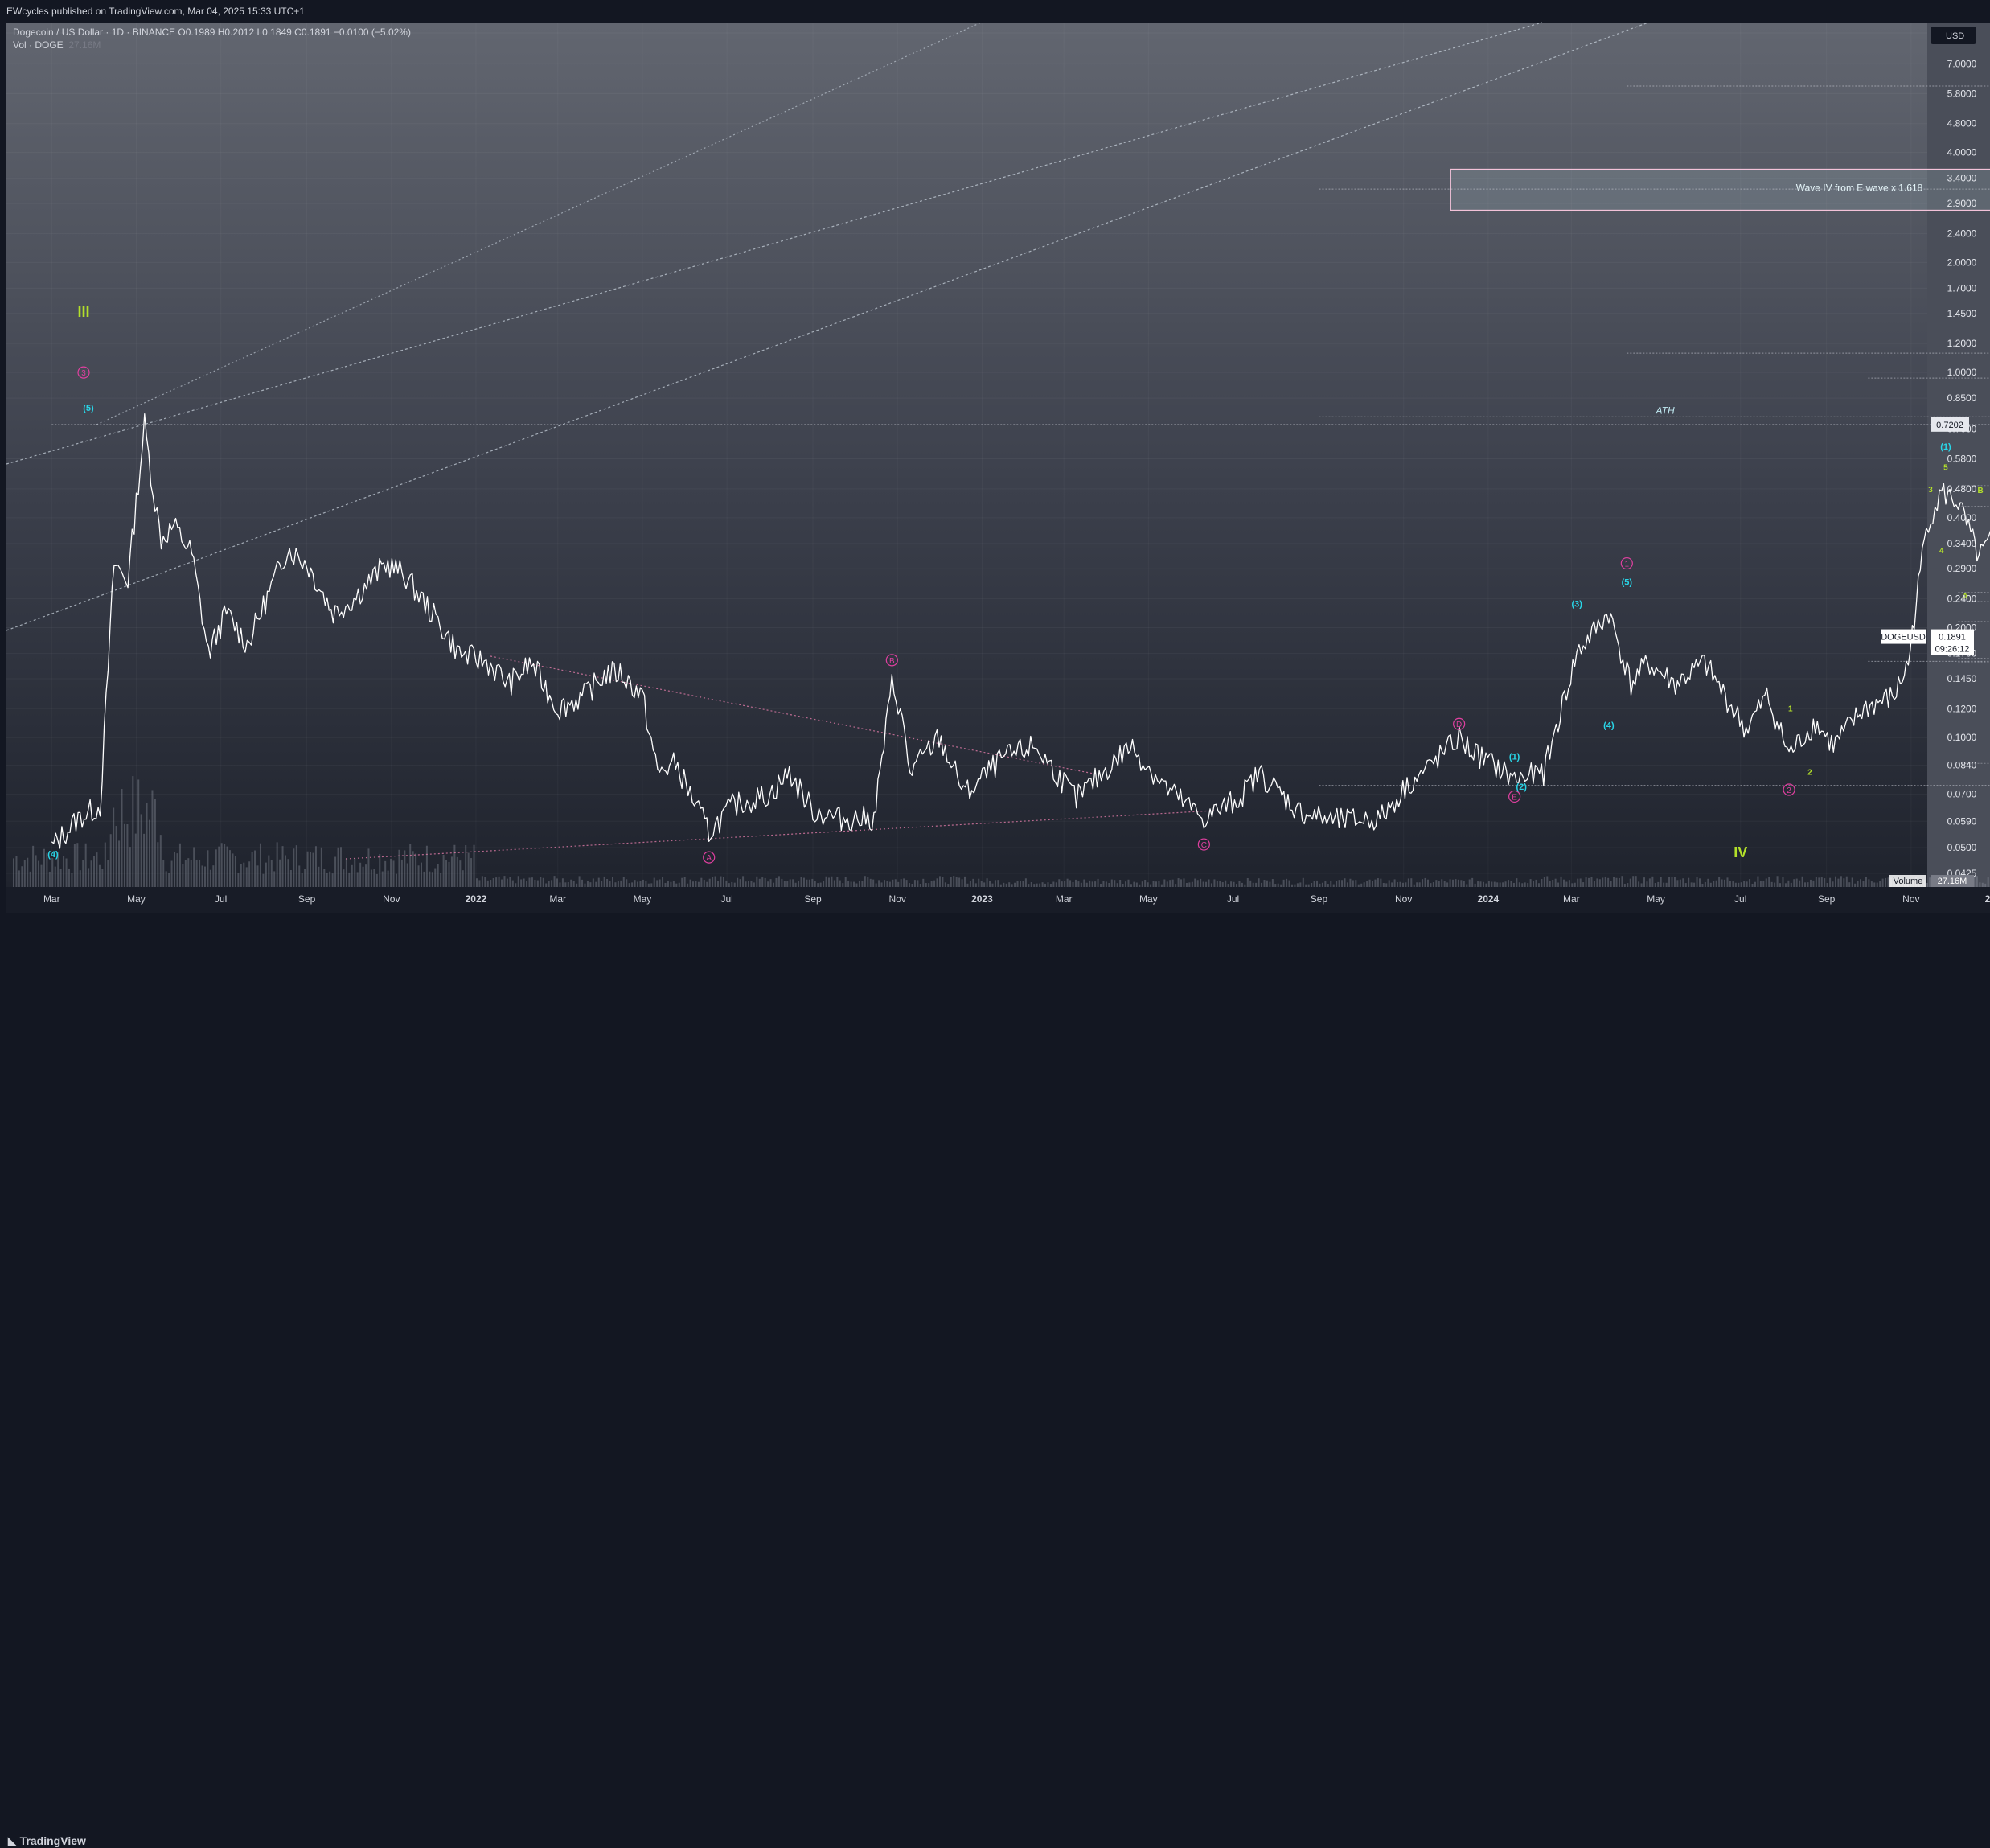 The image size is (1990, 1848). I want to click on wave-label: B, so click(1980, 491).